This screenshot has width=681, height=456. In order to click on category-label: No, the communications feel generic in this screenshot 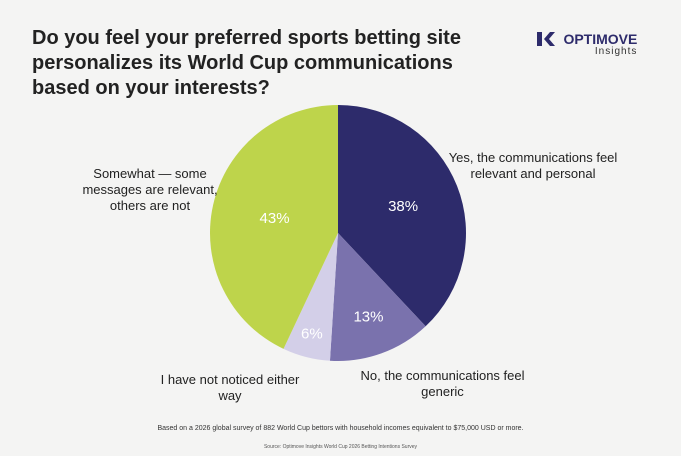, I will do `click(442, 383)`.